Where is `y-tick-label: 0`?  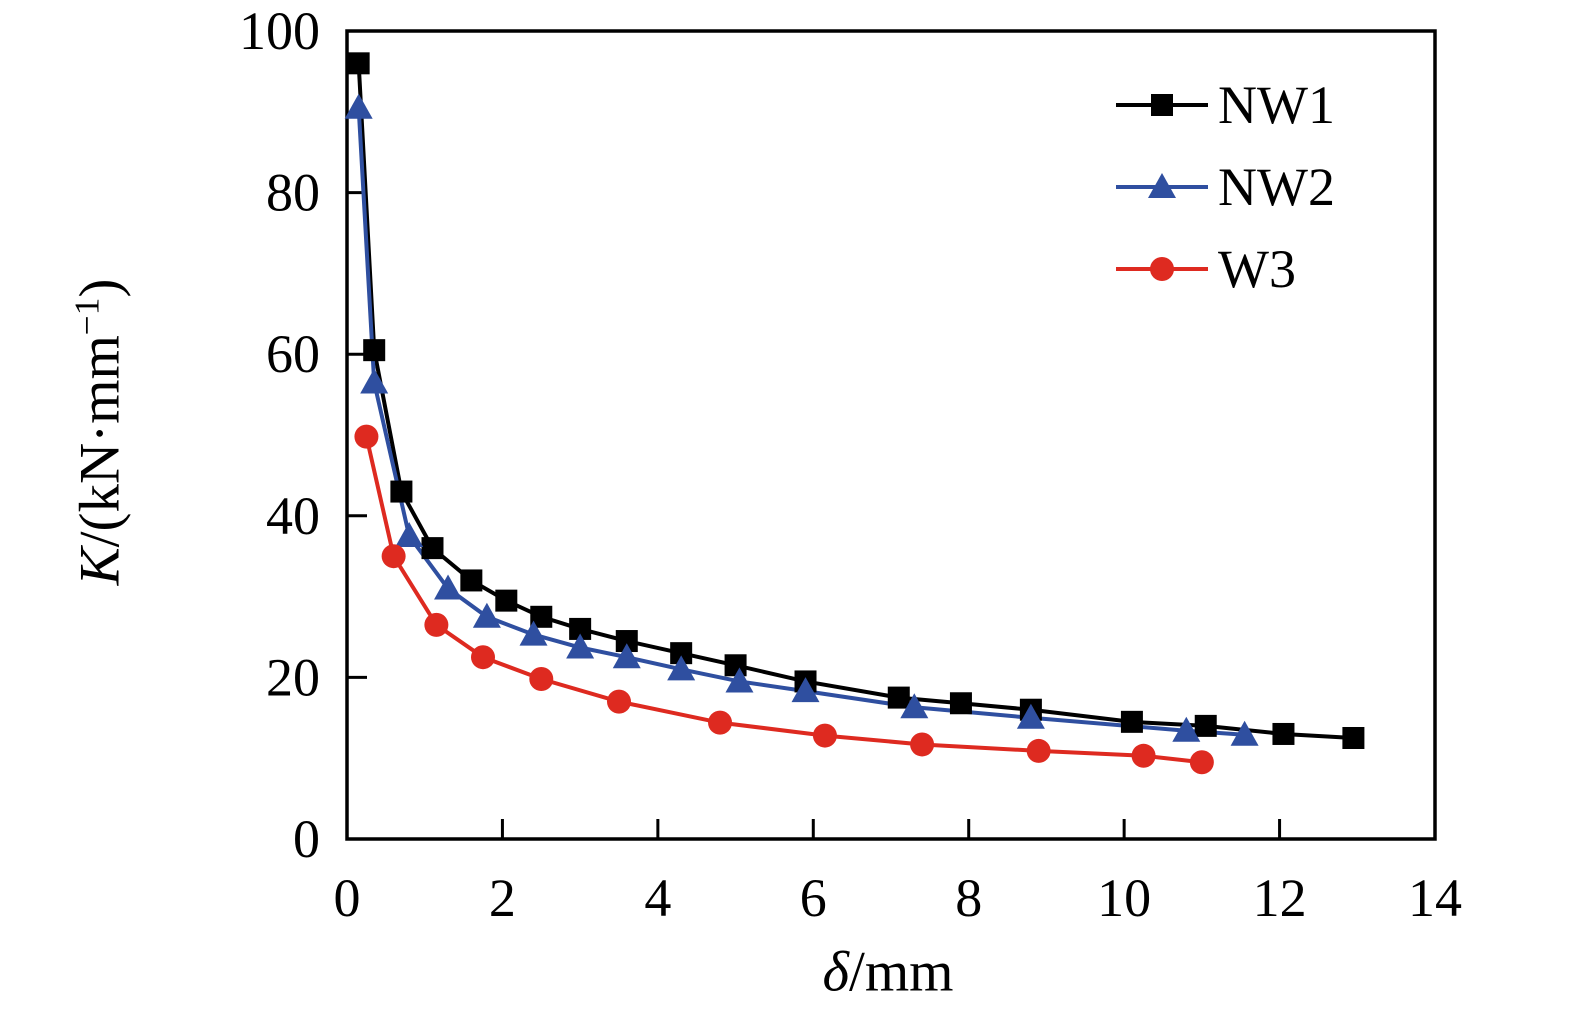
y-tick-label: 0 is located at coordinates (306, 839).